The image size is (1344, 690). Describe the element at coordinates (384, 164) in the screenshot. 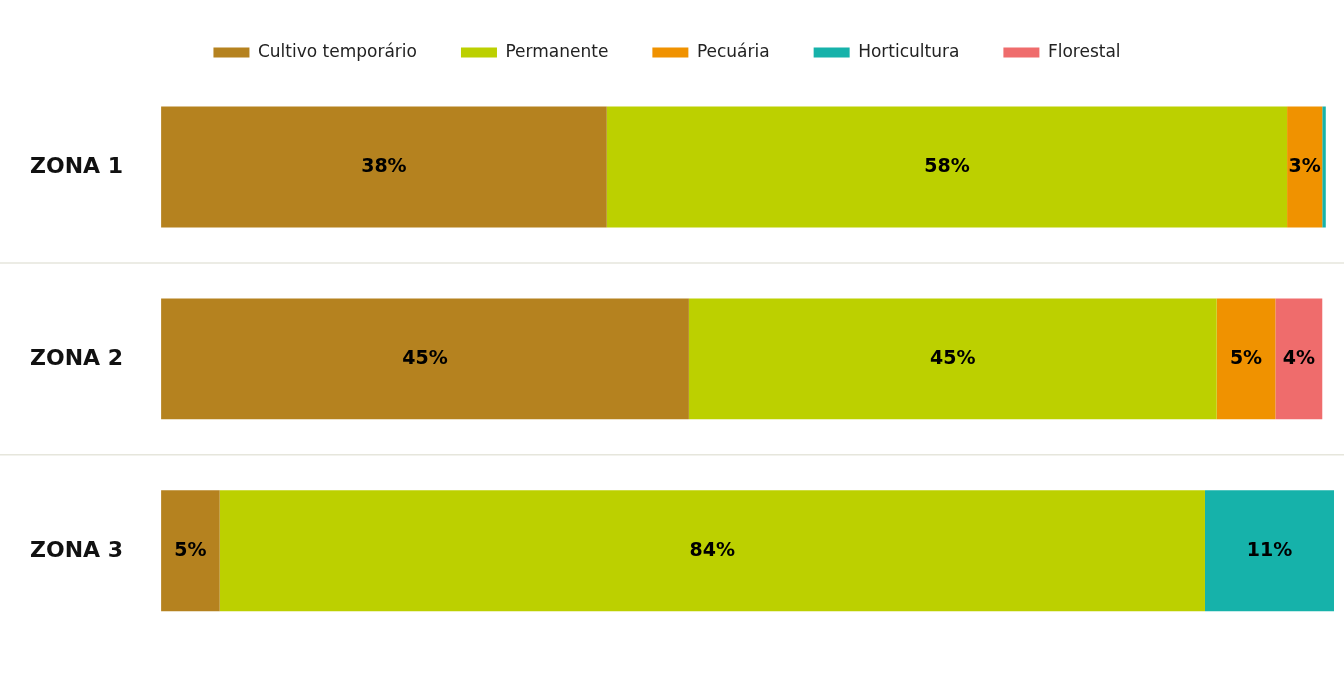

I see `data-label: 38%` at that location.